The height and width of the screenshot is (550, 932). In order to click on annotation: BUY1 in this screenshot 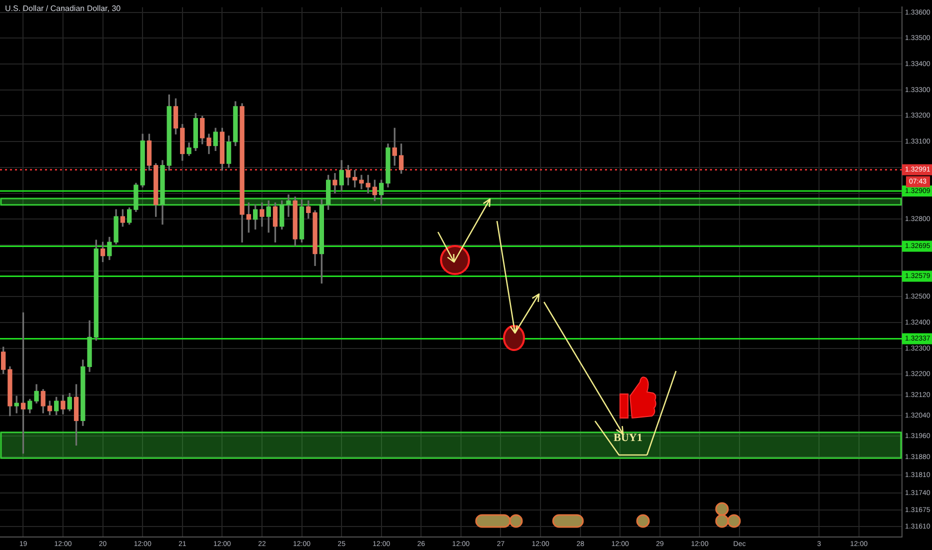, I will do `click(628, 438)`.